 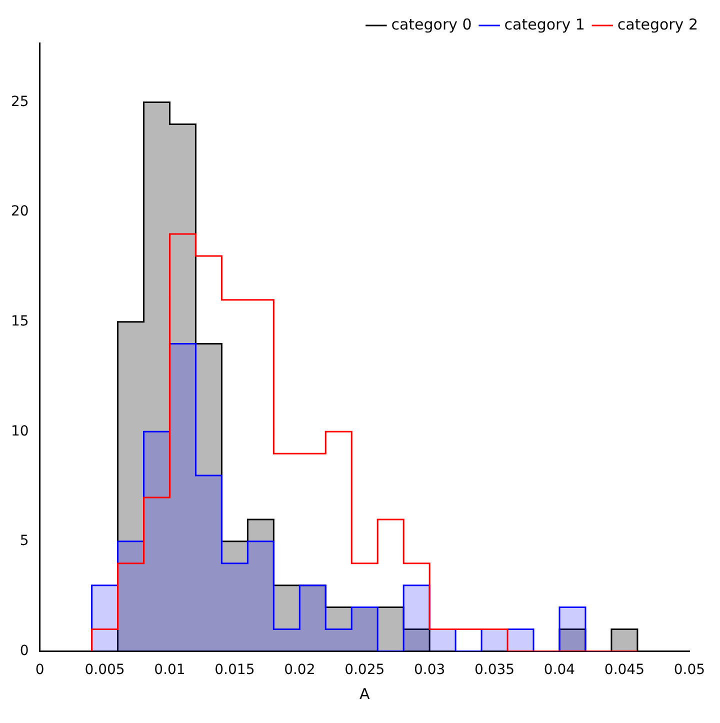 I want to click on y-tick-label: 5, so click(x=24, y=541).